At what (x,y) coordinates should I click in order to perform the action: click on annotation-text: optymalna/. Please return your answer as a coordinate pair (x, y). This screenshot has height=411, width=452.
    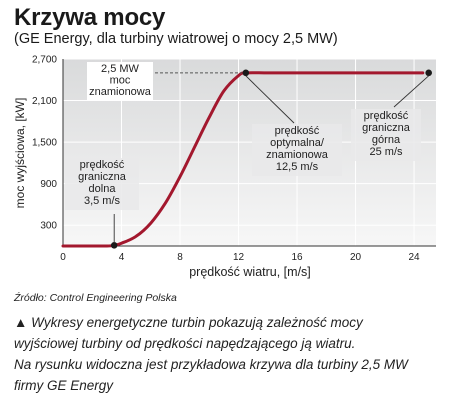
    Looking at the image, I should click on (297, 143).